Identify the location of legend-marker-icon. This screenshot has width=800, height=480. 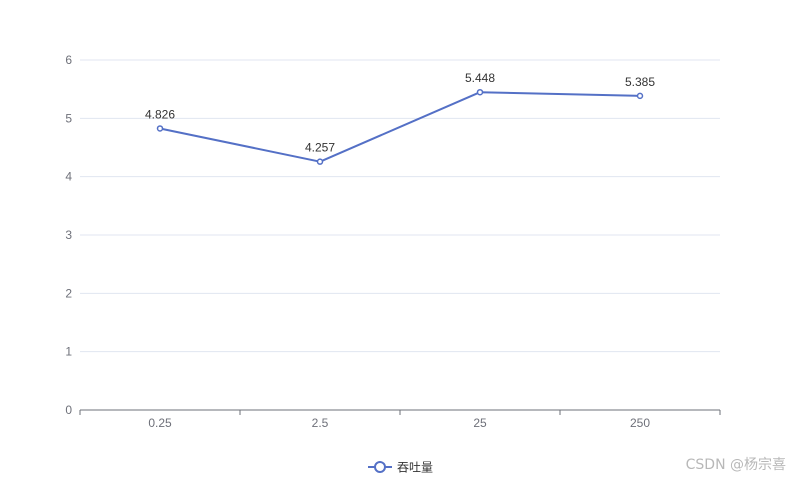
(380, 467).